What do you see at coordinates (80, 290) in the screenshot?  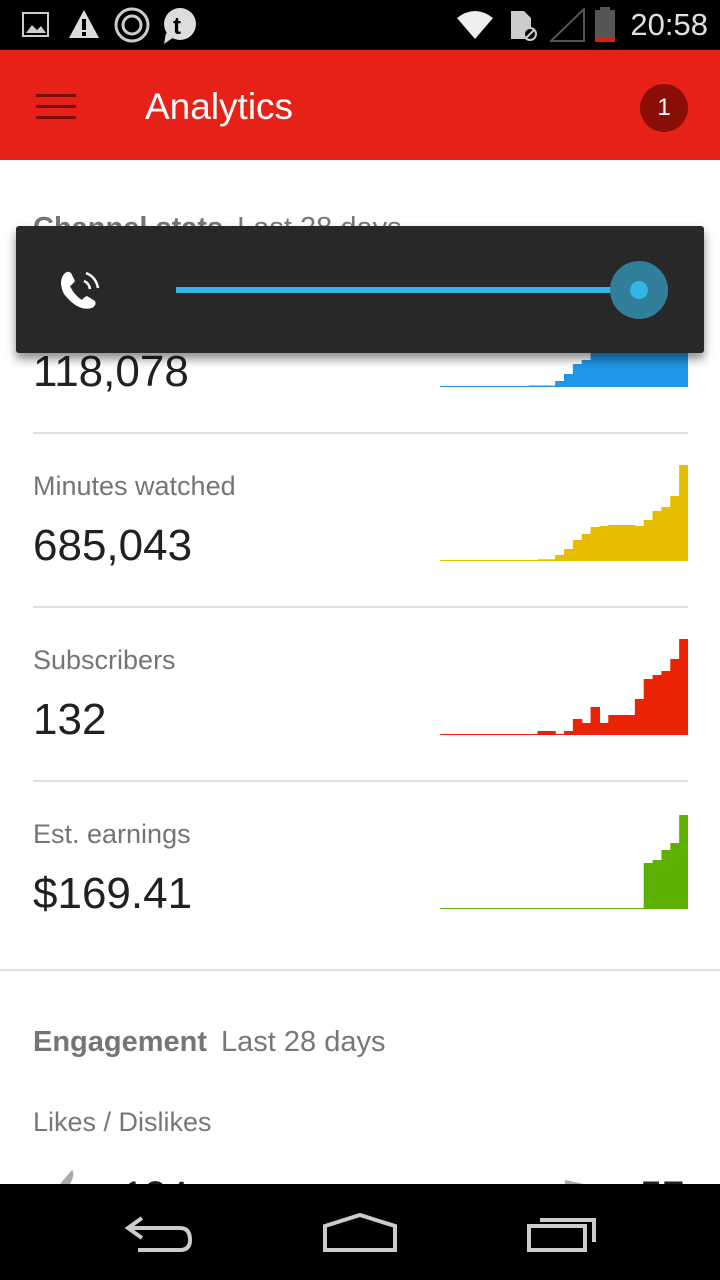 I see `phone-ring-icon` at bounding box center [80, 290].